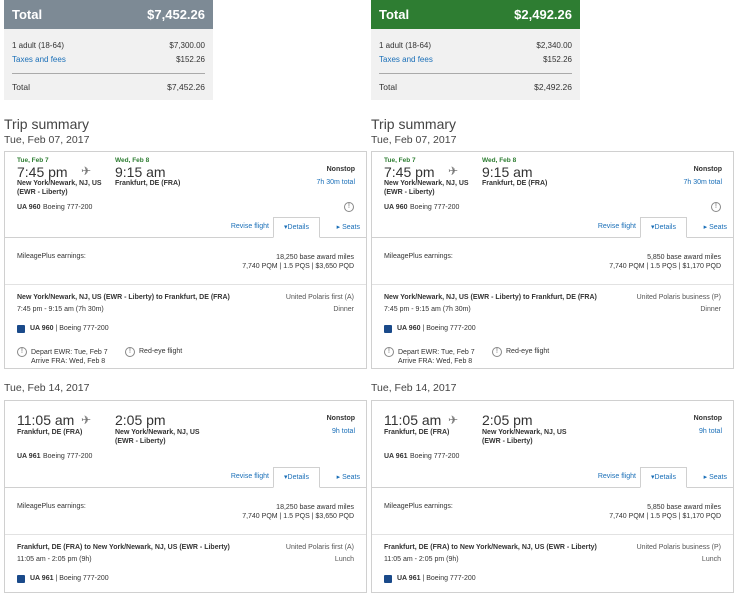 Image resolution: width=735 pixels, height=600 pixels. What do you see at coordinates (187, 45) in the screenshot?
I see `price-row-value: $7,300.00` at bounding box center [187, 45].